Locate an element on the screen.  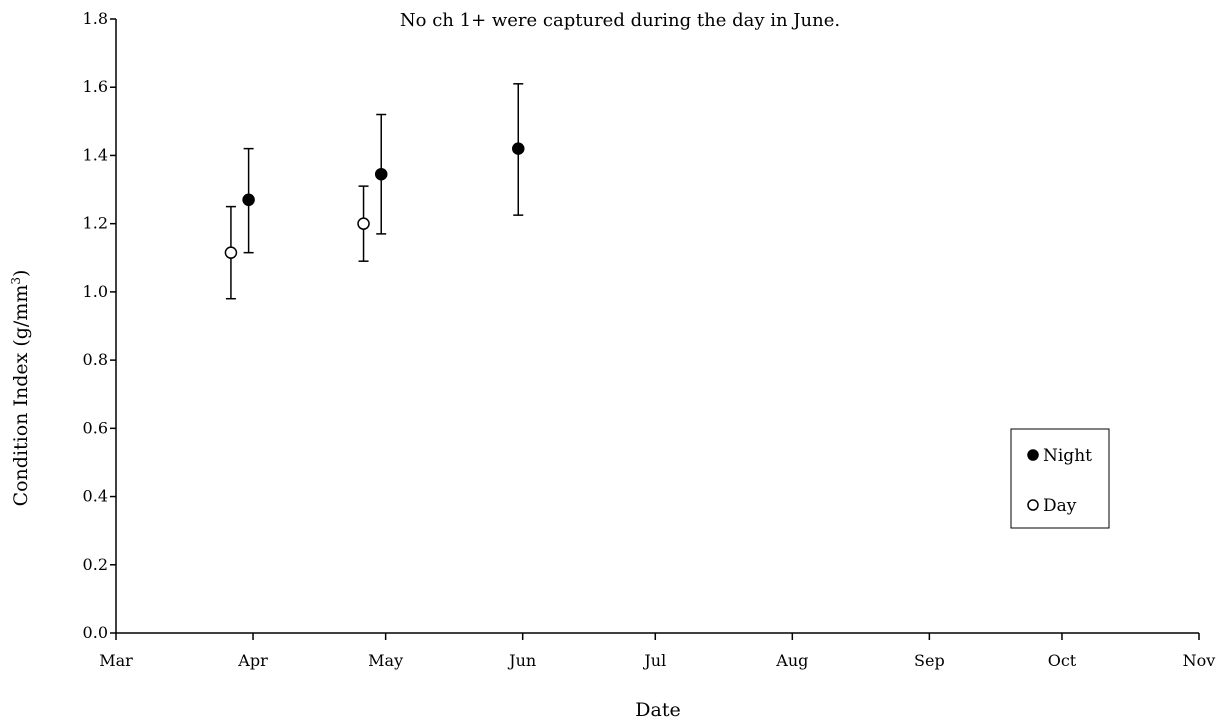
x-tick-label: Apr is located at coordinates (252, 660).